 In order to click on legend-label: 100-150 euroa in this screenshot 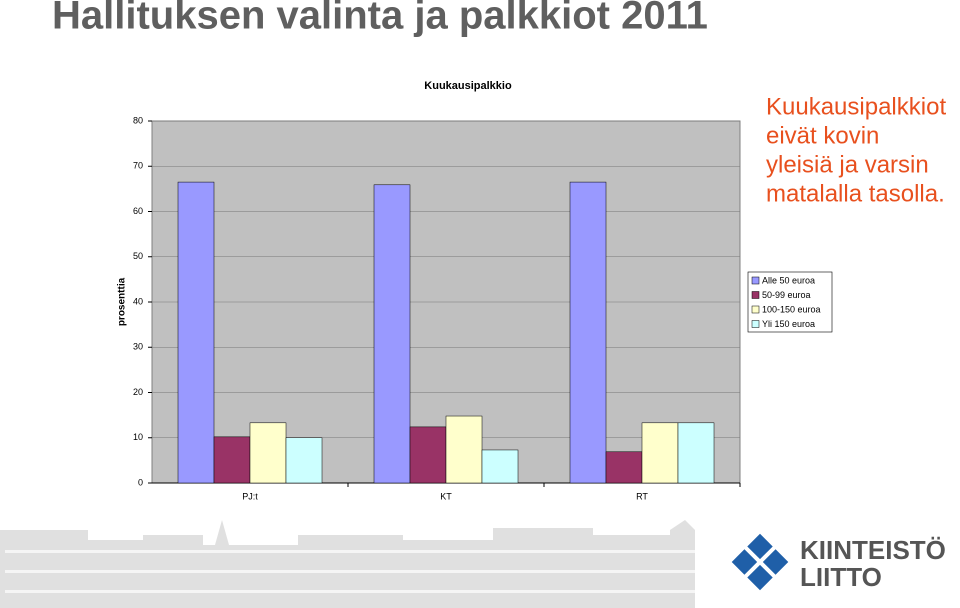, I will do `click(791, 309)`.